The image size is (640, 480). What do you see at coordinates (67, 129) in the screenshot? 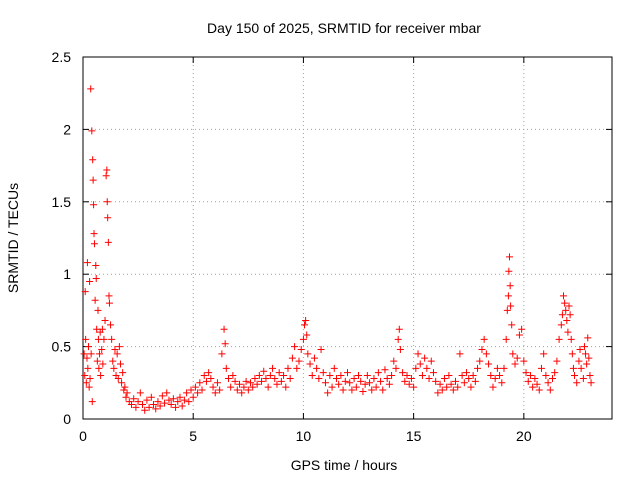
I see `y-tick-label: 2` at bounding box center [67, 129].